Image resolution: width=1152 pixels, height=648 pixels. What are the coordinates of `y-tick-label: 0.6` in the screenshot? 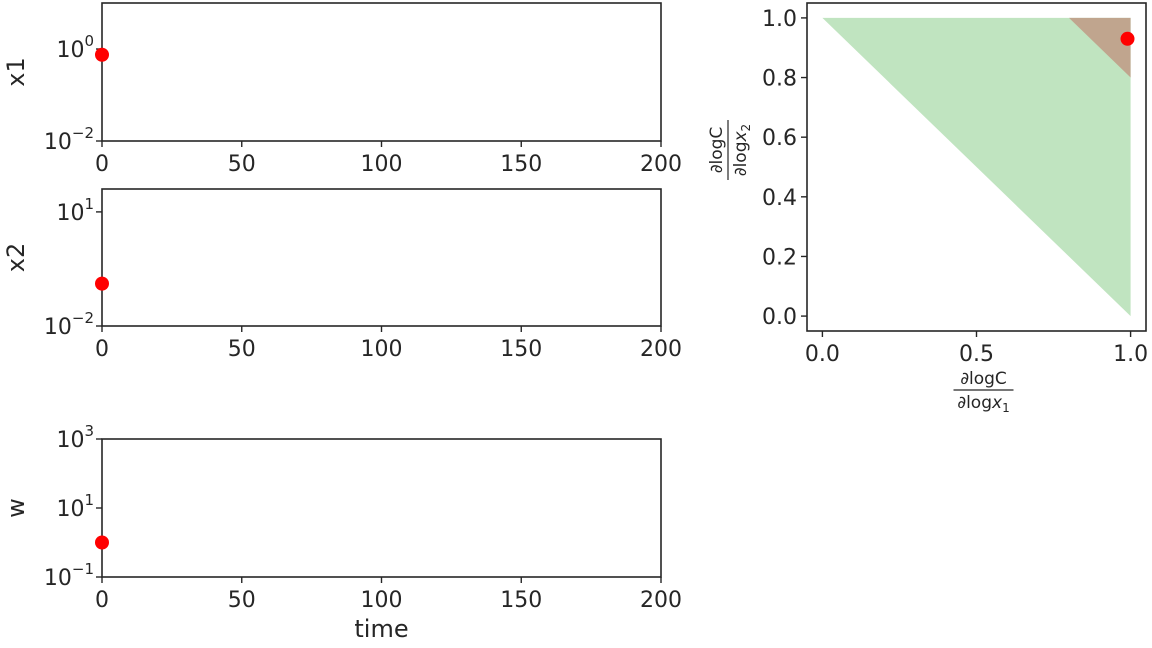 It's located at (779, 138).